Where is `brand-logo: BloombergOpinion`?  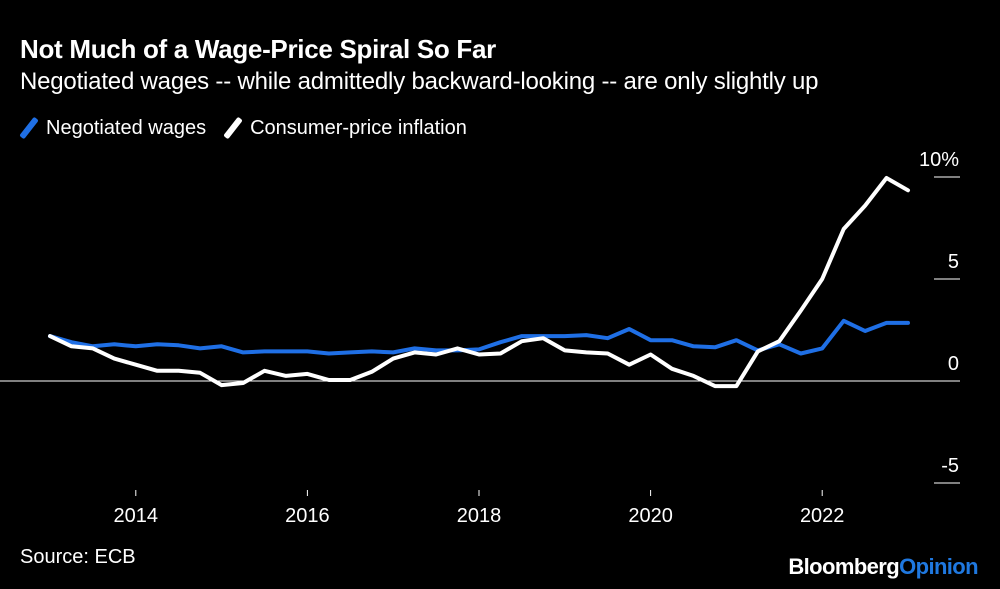 brand-logo: BloombergOpinion is located at coordinates (883, 567).